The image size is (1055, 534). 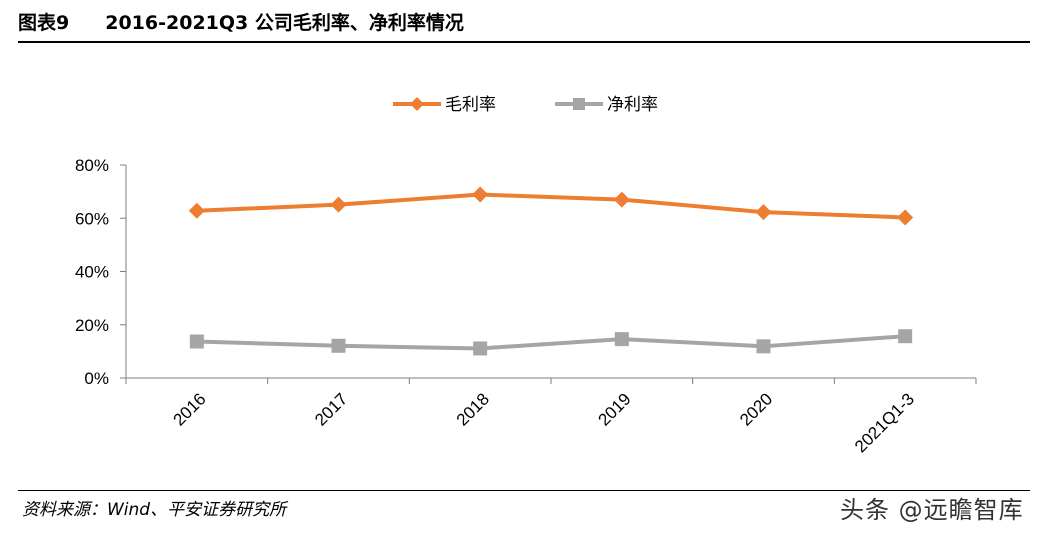 I want to click on x-tick-label: 2018, so click(x=473, y=409).